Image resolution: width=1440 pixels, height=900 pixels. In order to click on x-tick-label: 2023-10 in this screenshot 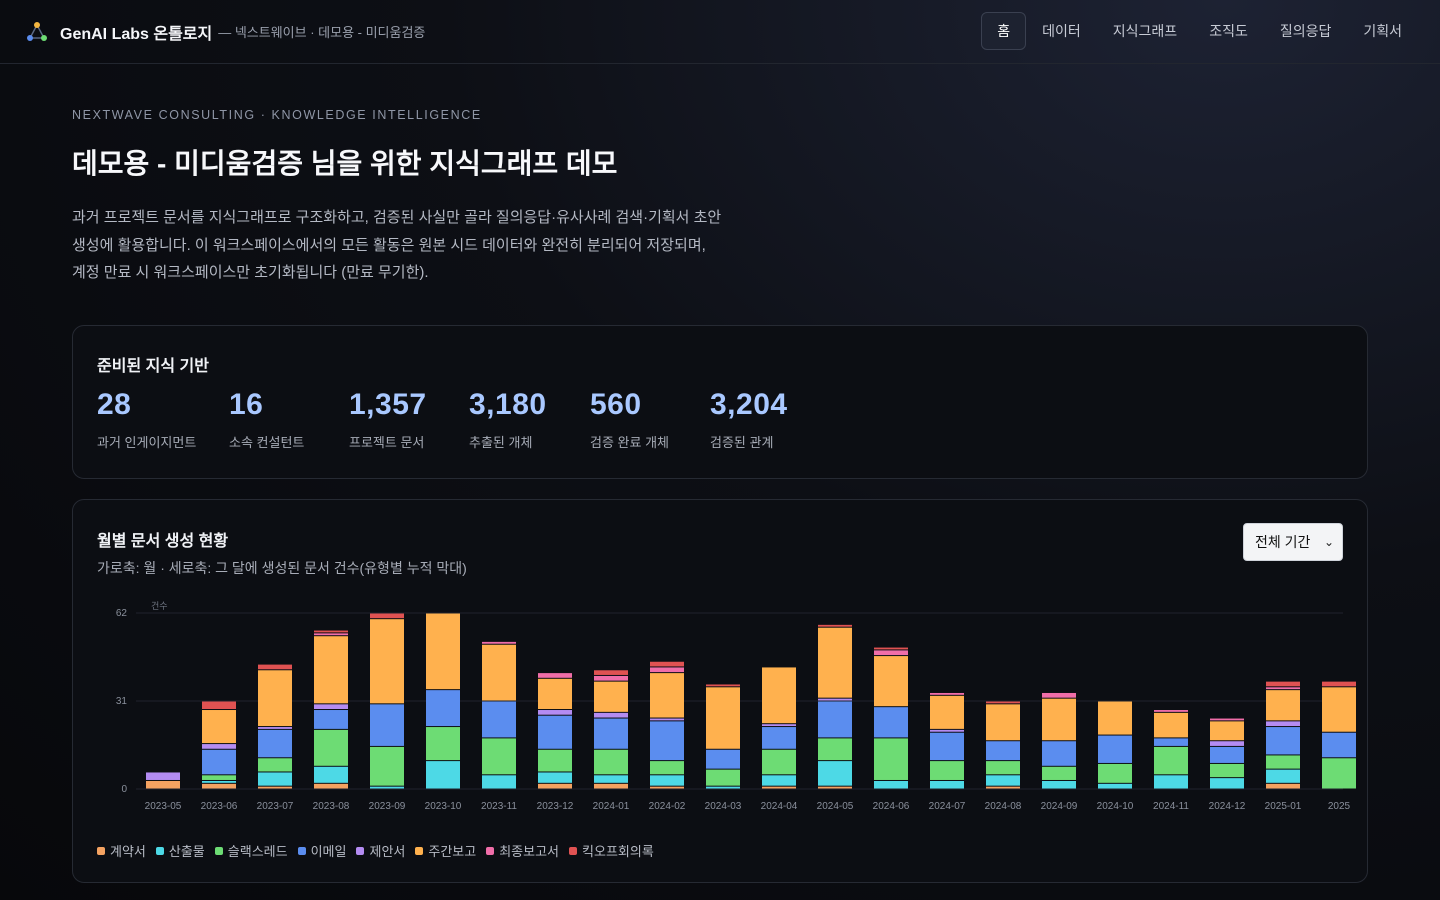, I will do `click(443, 806)`.